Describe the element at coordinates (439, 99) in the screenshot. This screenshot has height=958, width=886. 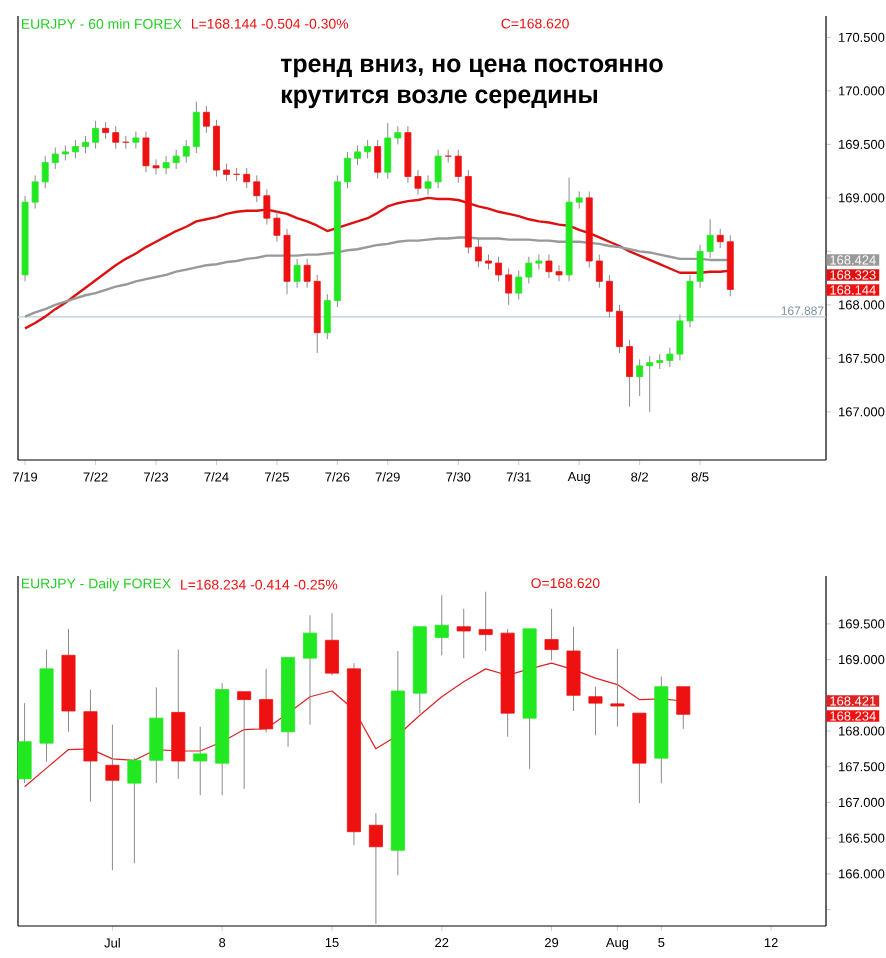
I see `annotation: крутится возле середины` at that location.